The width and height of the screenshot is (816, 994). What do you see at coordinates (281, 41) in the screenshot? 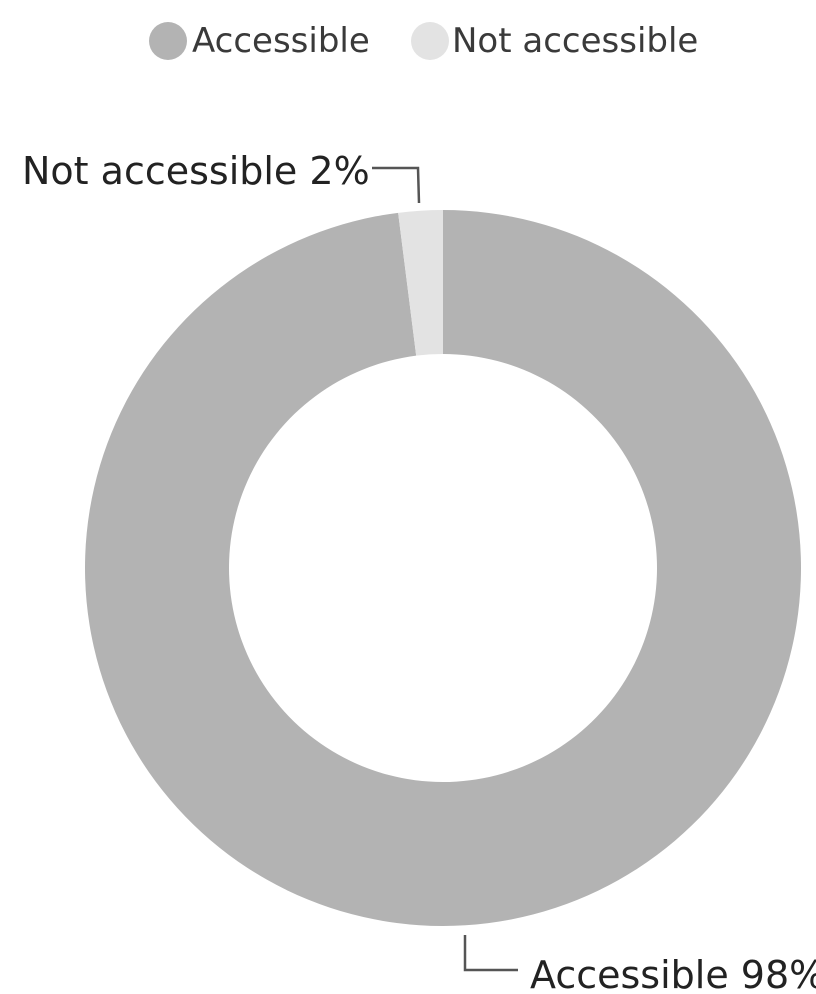
I see `legend-label-accessible: Accessible` at bounding box center [281, 41].